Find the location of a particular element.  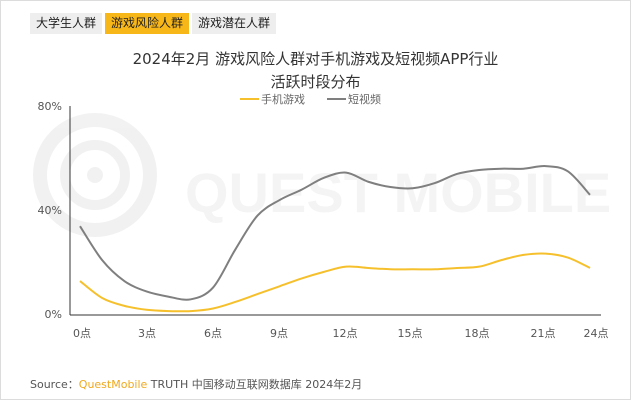

legend-label-mobile-games: 手机游戏 is located at coordinates (283, 99).